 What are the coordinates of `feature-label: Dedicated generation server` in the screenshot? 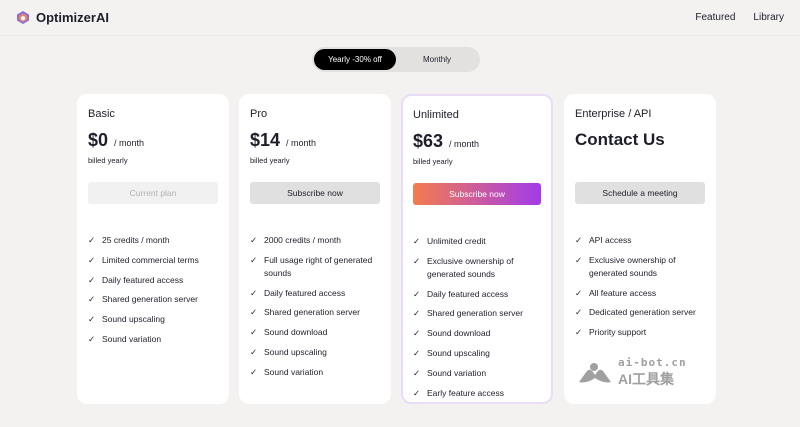 It's located at (642, 312).